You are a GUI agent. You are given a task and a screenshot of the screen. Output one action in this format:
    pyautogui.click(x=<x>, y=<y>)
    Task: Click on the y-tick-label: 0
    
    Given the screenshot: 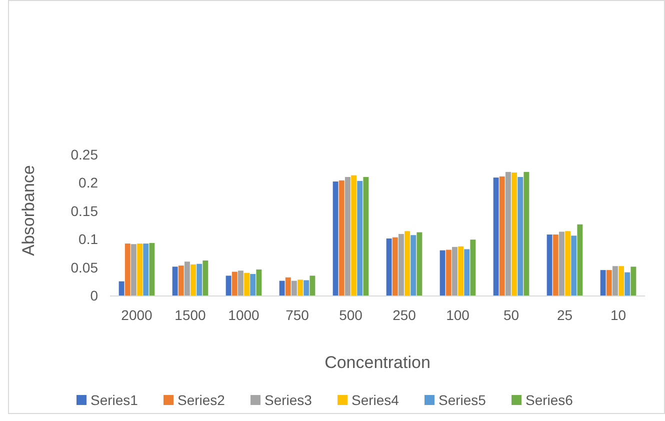 What is the action you would take?
    pyautogui.click(x=94, y=295)
    